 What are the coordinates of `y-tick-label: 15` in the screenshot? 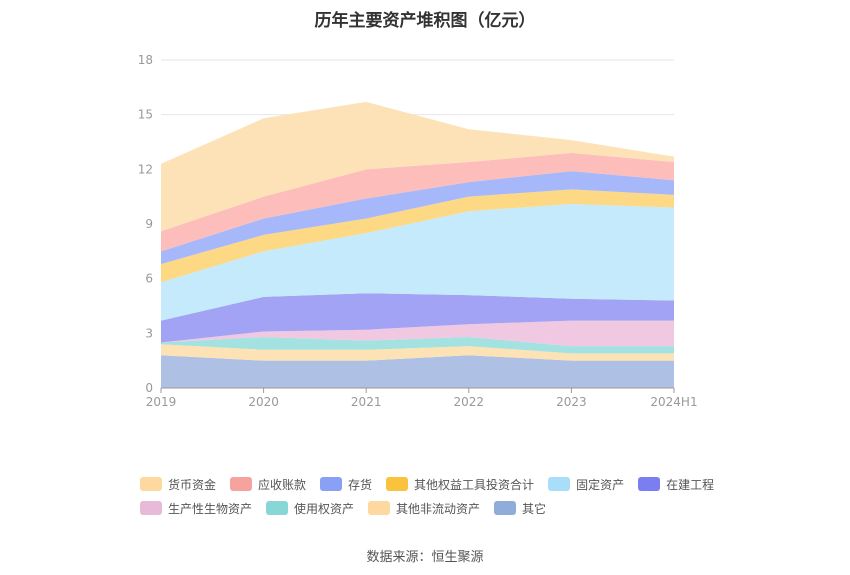 It's located at (145, 115).